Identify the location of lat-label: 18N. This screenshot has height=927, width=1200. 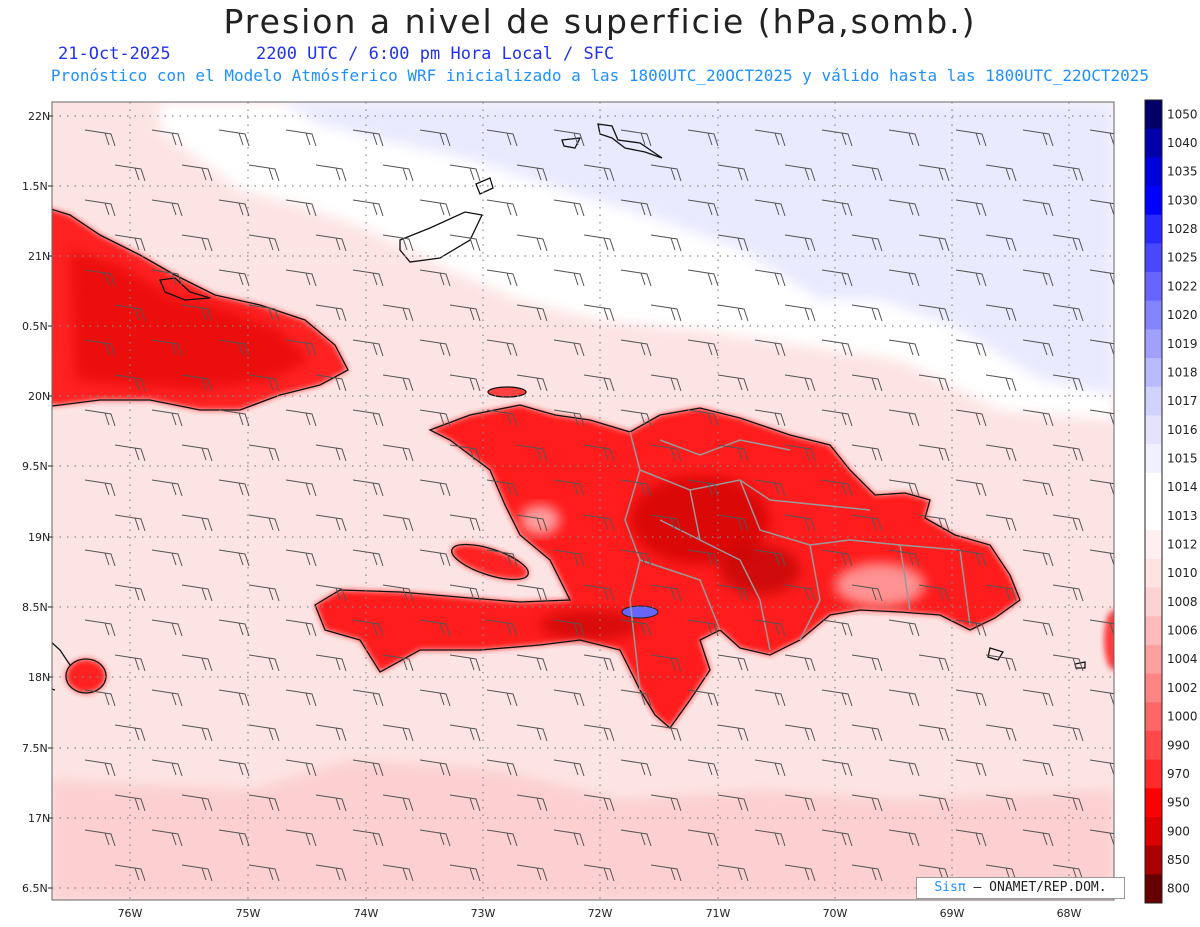
(39, 677).